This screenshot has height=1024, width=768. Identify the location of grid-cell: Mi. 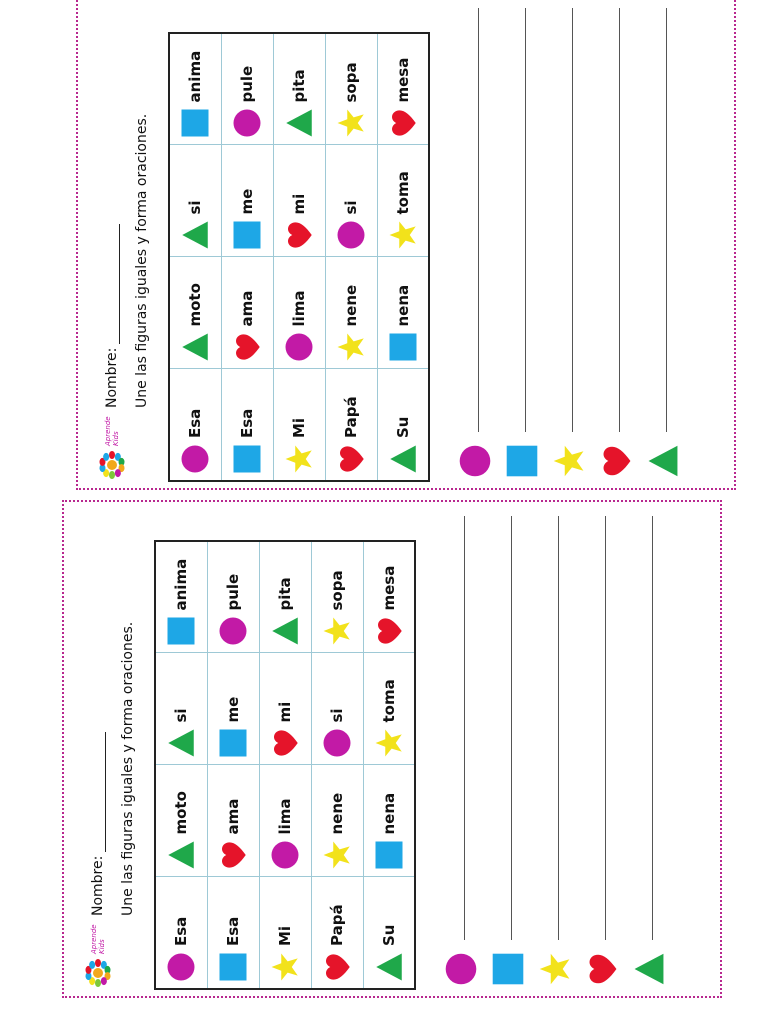
(285, 933).